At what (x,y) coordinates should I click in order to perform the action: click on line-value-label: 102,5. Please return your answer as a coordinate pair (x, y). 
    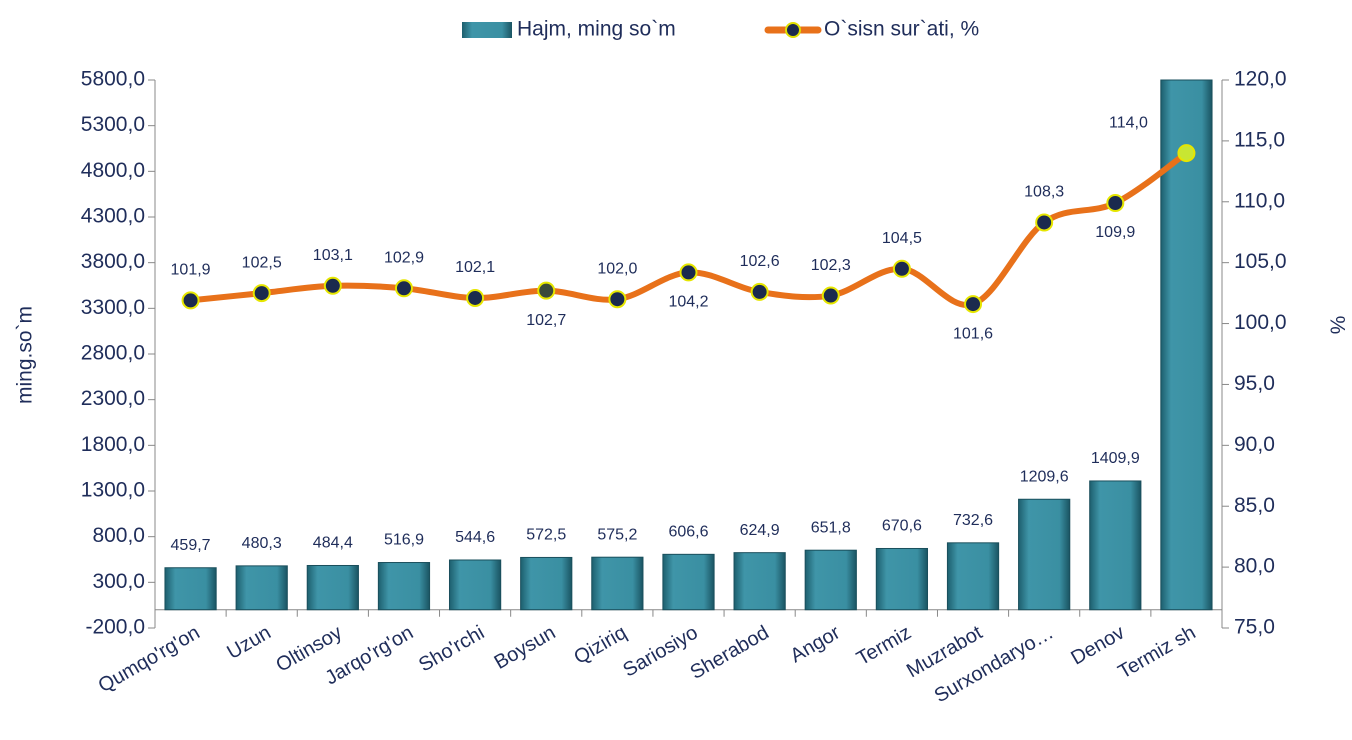
    Looking at the image, I should click on (262, 262).